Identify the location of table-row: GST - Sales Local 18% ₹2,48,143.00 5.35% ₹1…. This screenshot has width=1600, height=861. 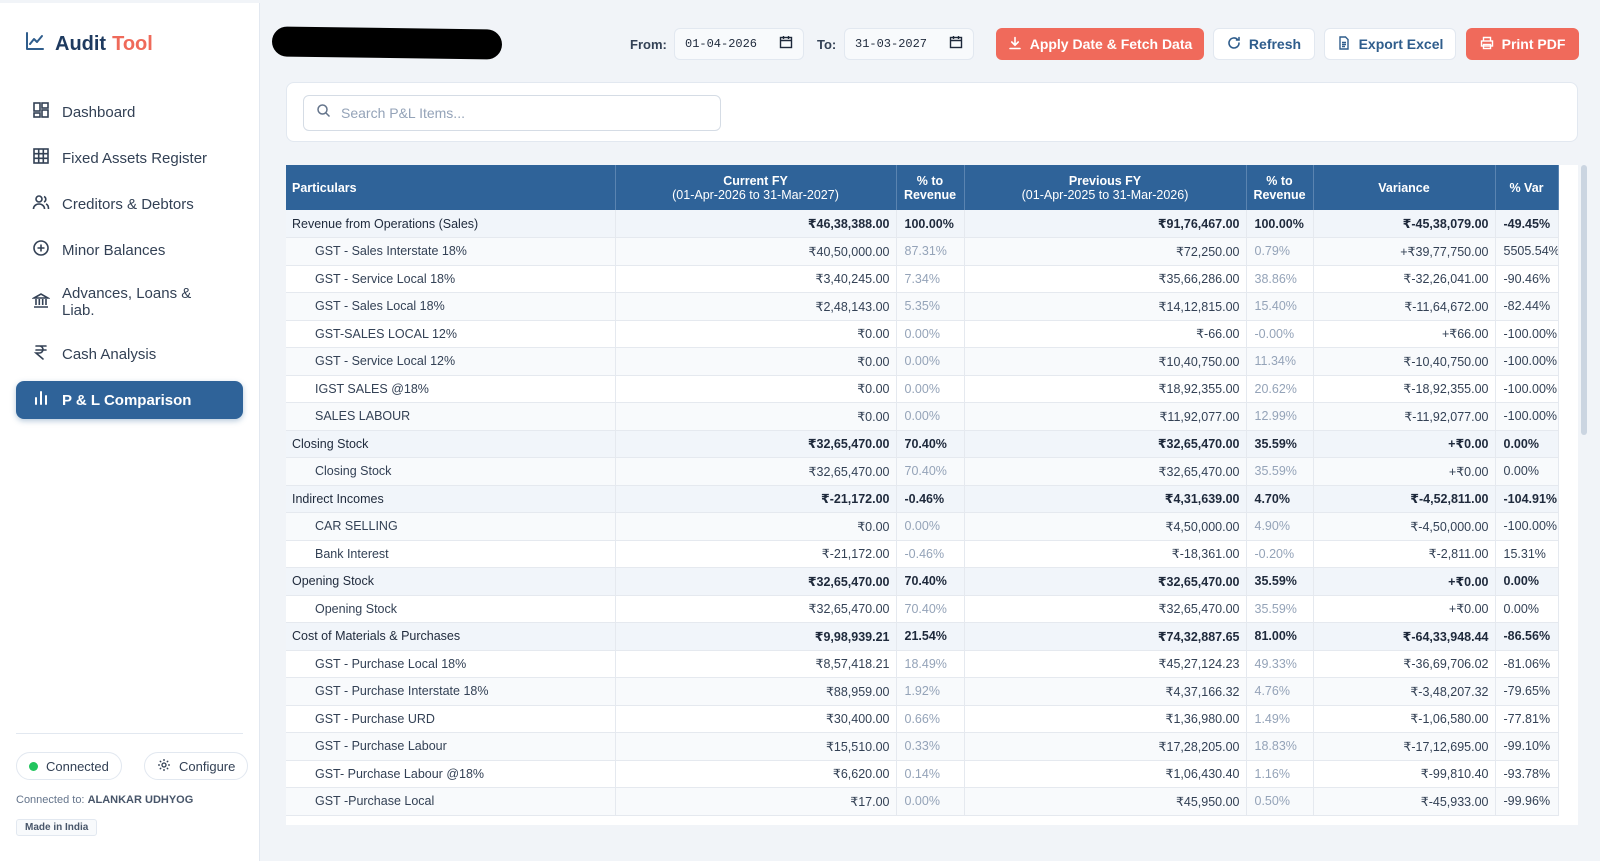
(922, 306).